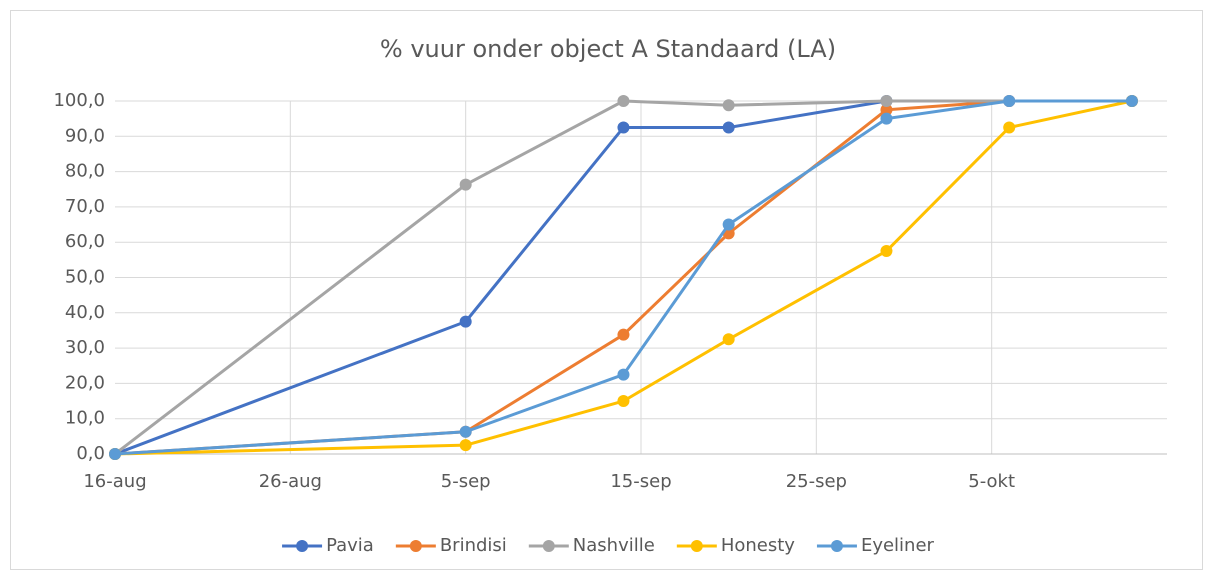 The height and width of the screenshot is (580, 1213). I want to click on x-tick-label: 26-aug, so click(290, 481).